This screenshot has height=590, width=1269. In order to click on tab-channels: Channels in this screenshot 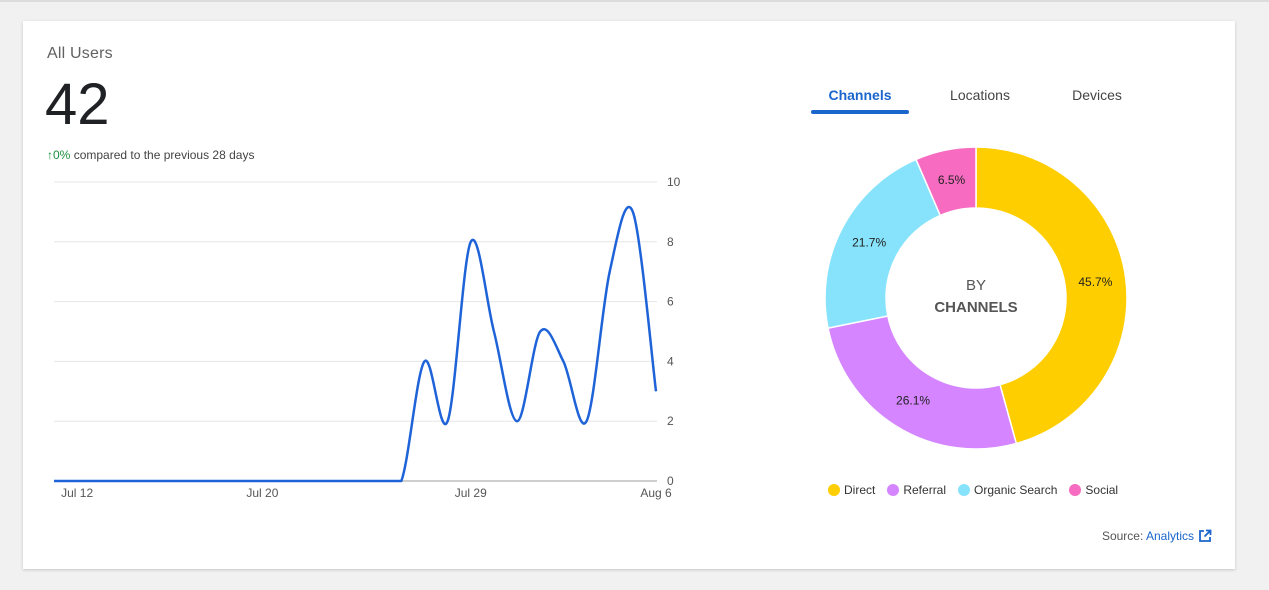, I will do `click(860, 95)`.